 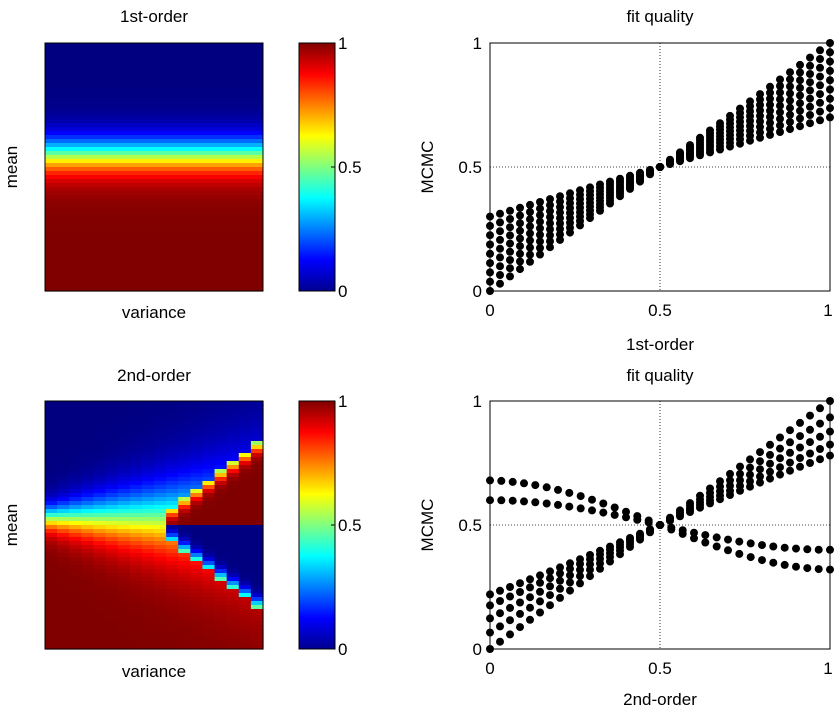 I want to click on heatmap-2-ylabel: mean, so click(x=11, y=525).